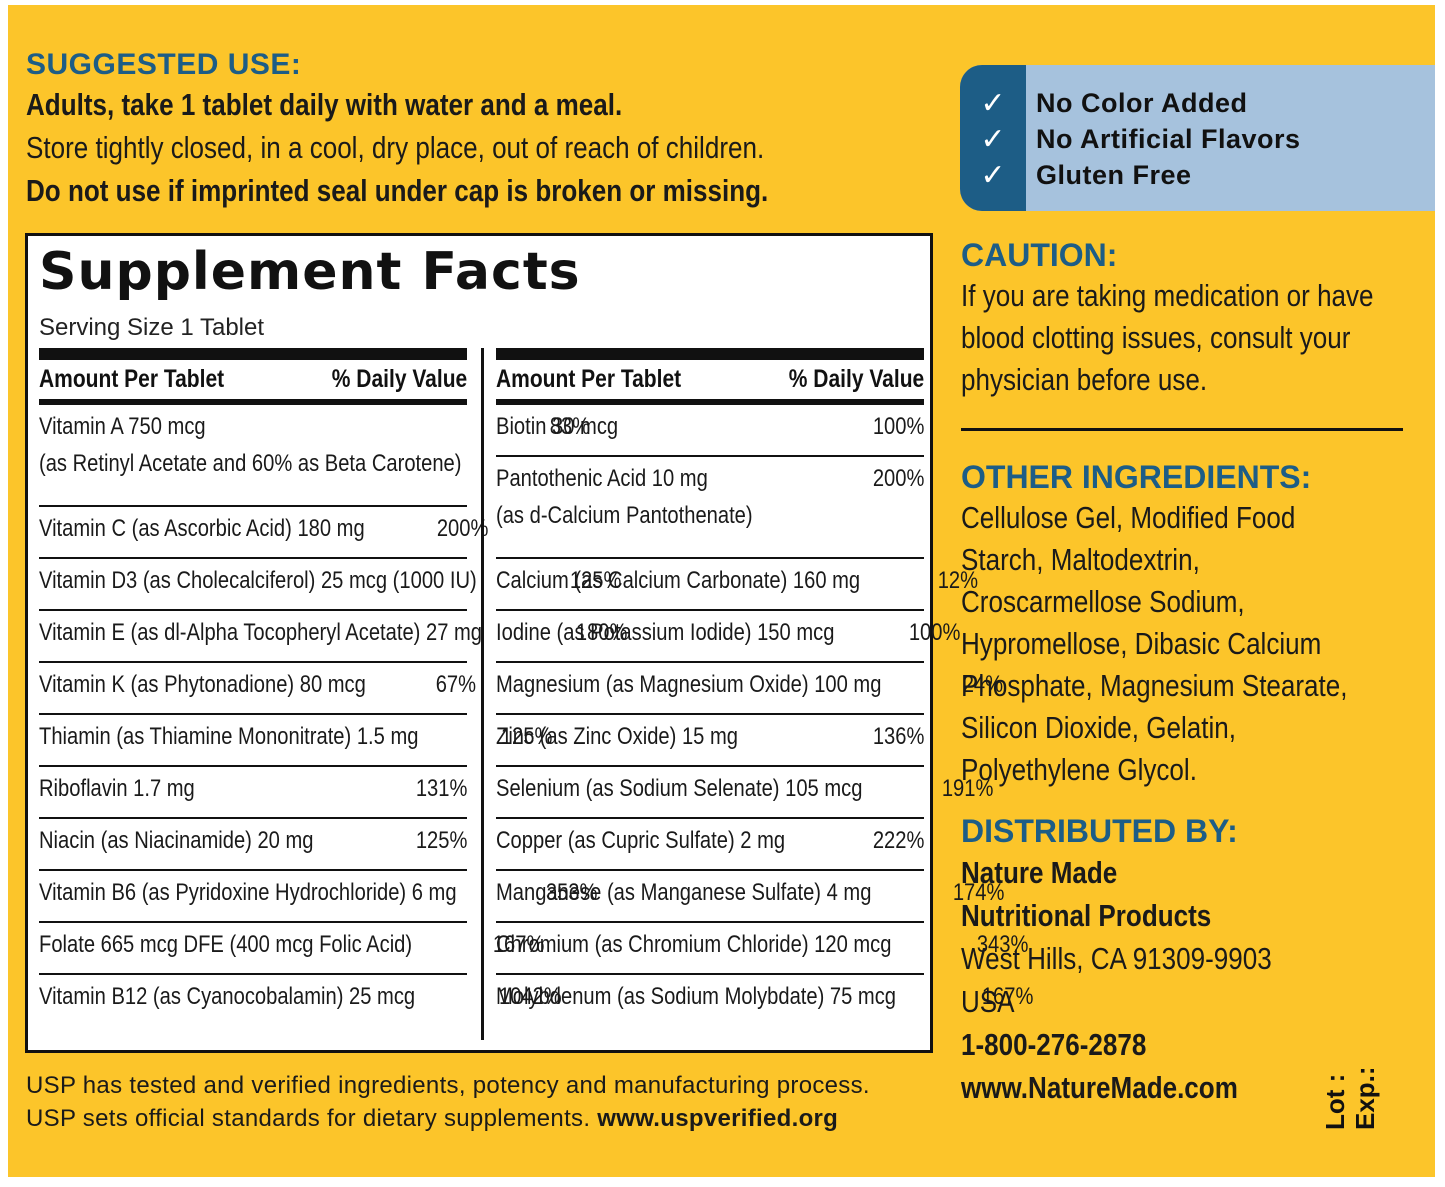 The image size is (1445, 1187). Describe the element at coordinates (1099, 1087) in the screenshot. I see `company-website: www.NatureMade.com` at that location.